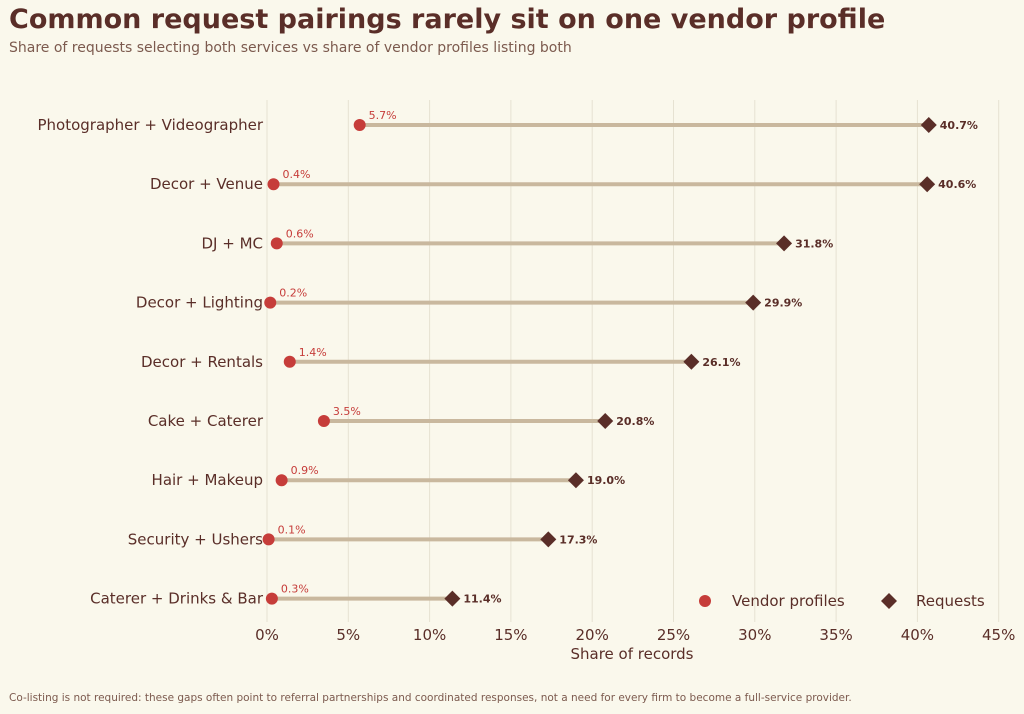 The height and width of the screenshot is (714, 1024). I want to click on vendor-value-label: 0.6%, so click(300, 233).